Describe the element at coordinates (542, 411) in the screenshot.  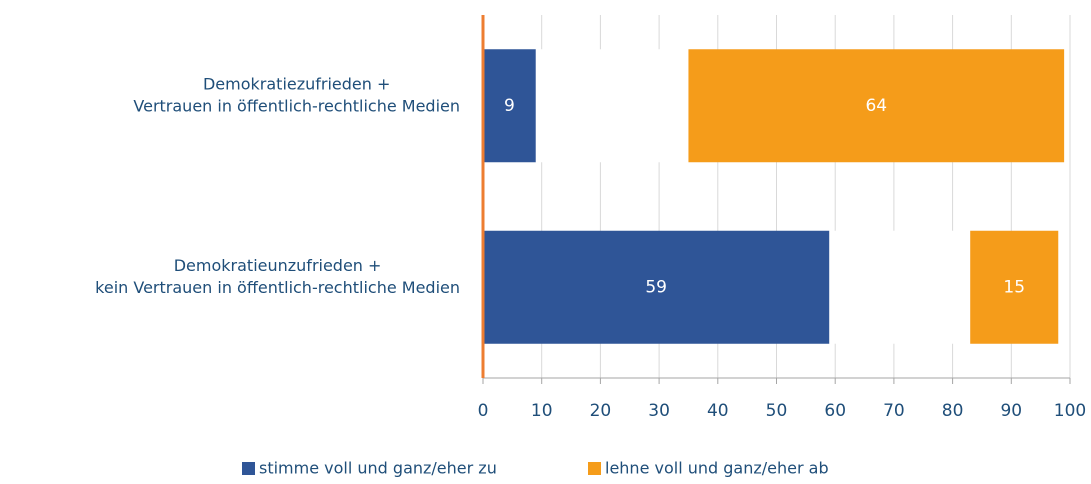
I see `x-tick-label: 10` at that location.